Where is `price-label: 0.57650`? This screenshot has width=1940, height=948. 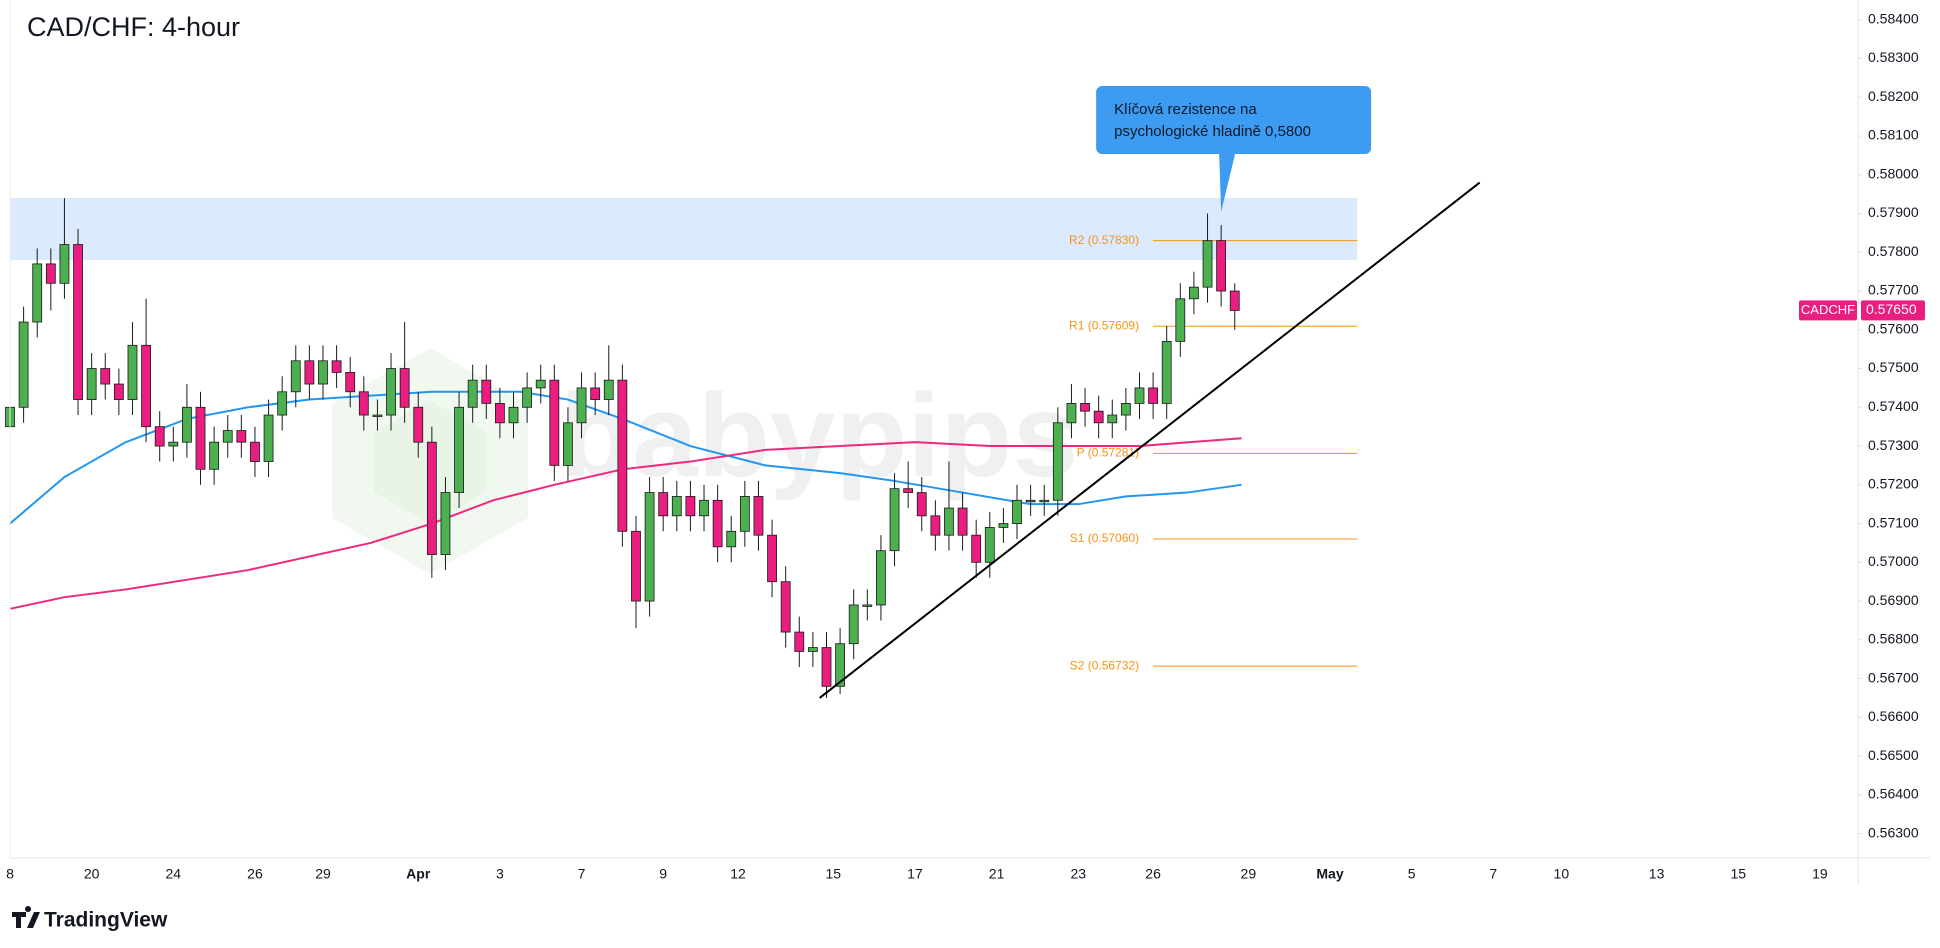 price-label: 0.57650 is located at coordinates (1891, 309).